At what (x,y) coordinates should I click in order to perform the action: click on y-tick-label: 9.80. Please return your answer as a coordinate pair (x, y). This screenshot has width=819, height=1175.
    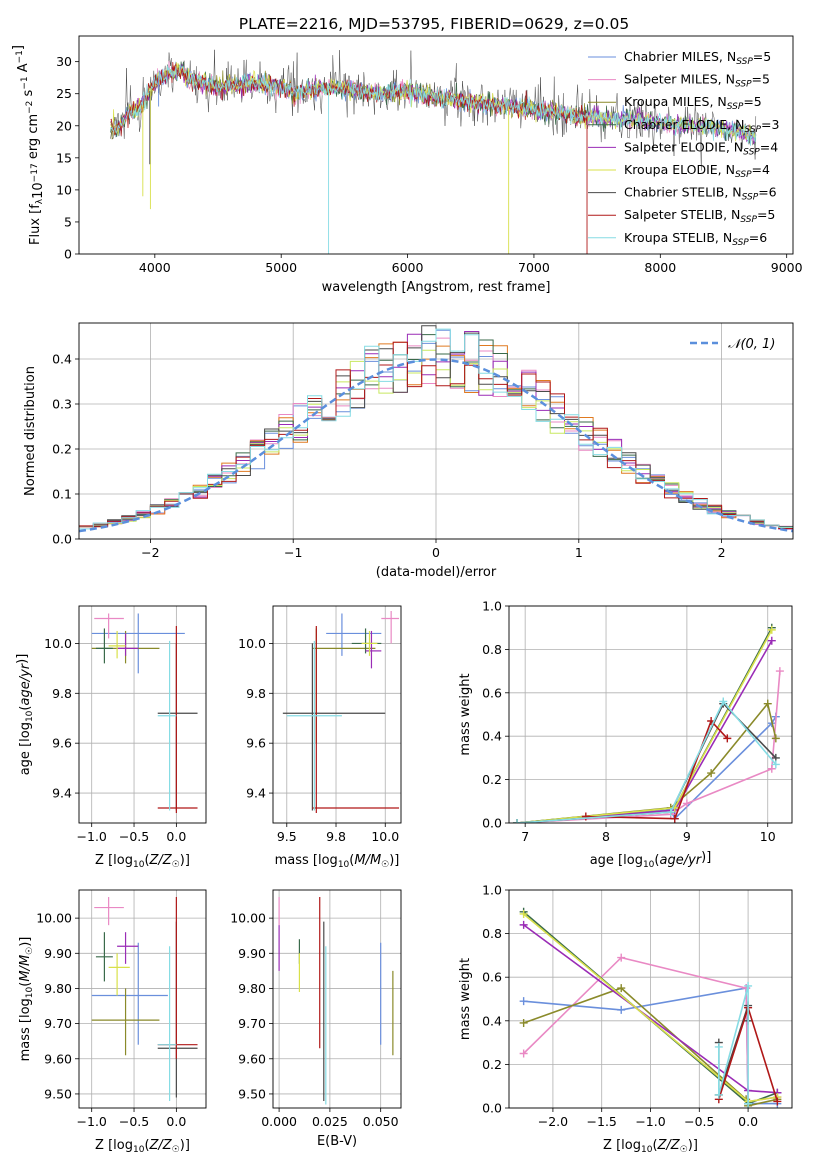
    Looking at the image, I should click on (252, 988).